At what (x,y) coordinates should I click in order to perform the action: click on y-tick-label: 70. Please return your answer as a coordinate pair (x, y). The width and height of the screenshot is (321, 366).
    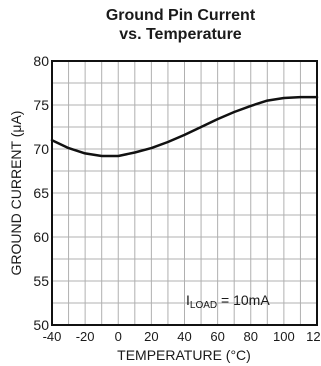
    Looking at the image, I should click on (41, 149).